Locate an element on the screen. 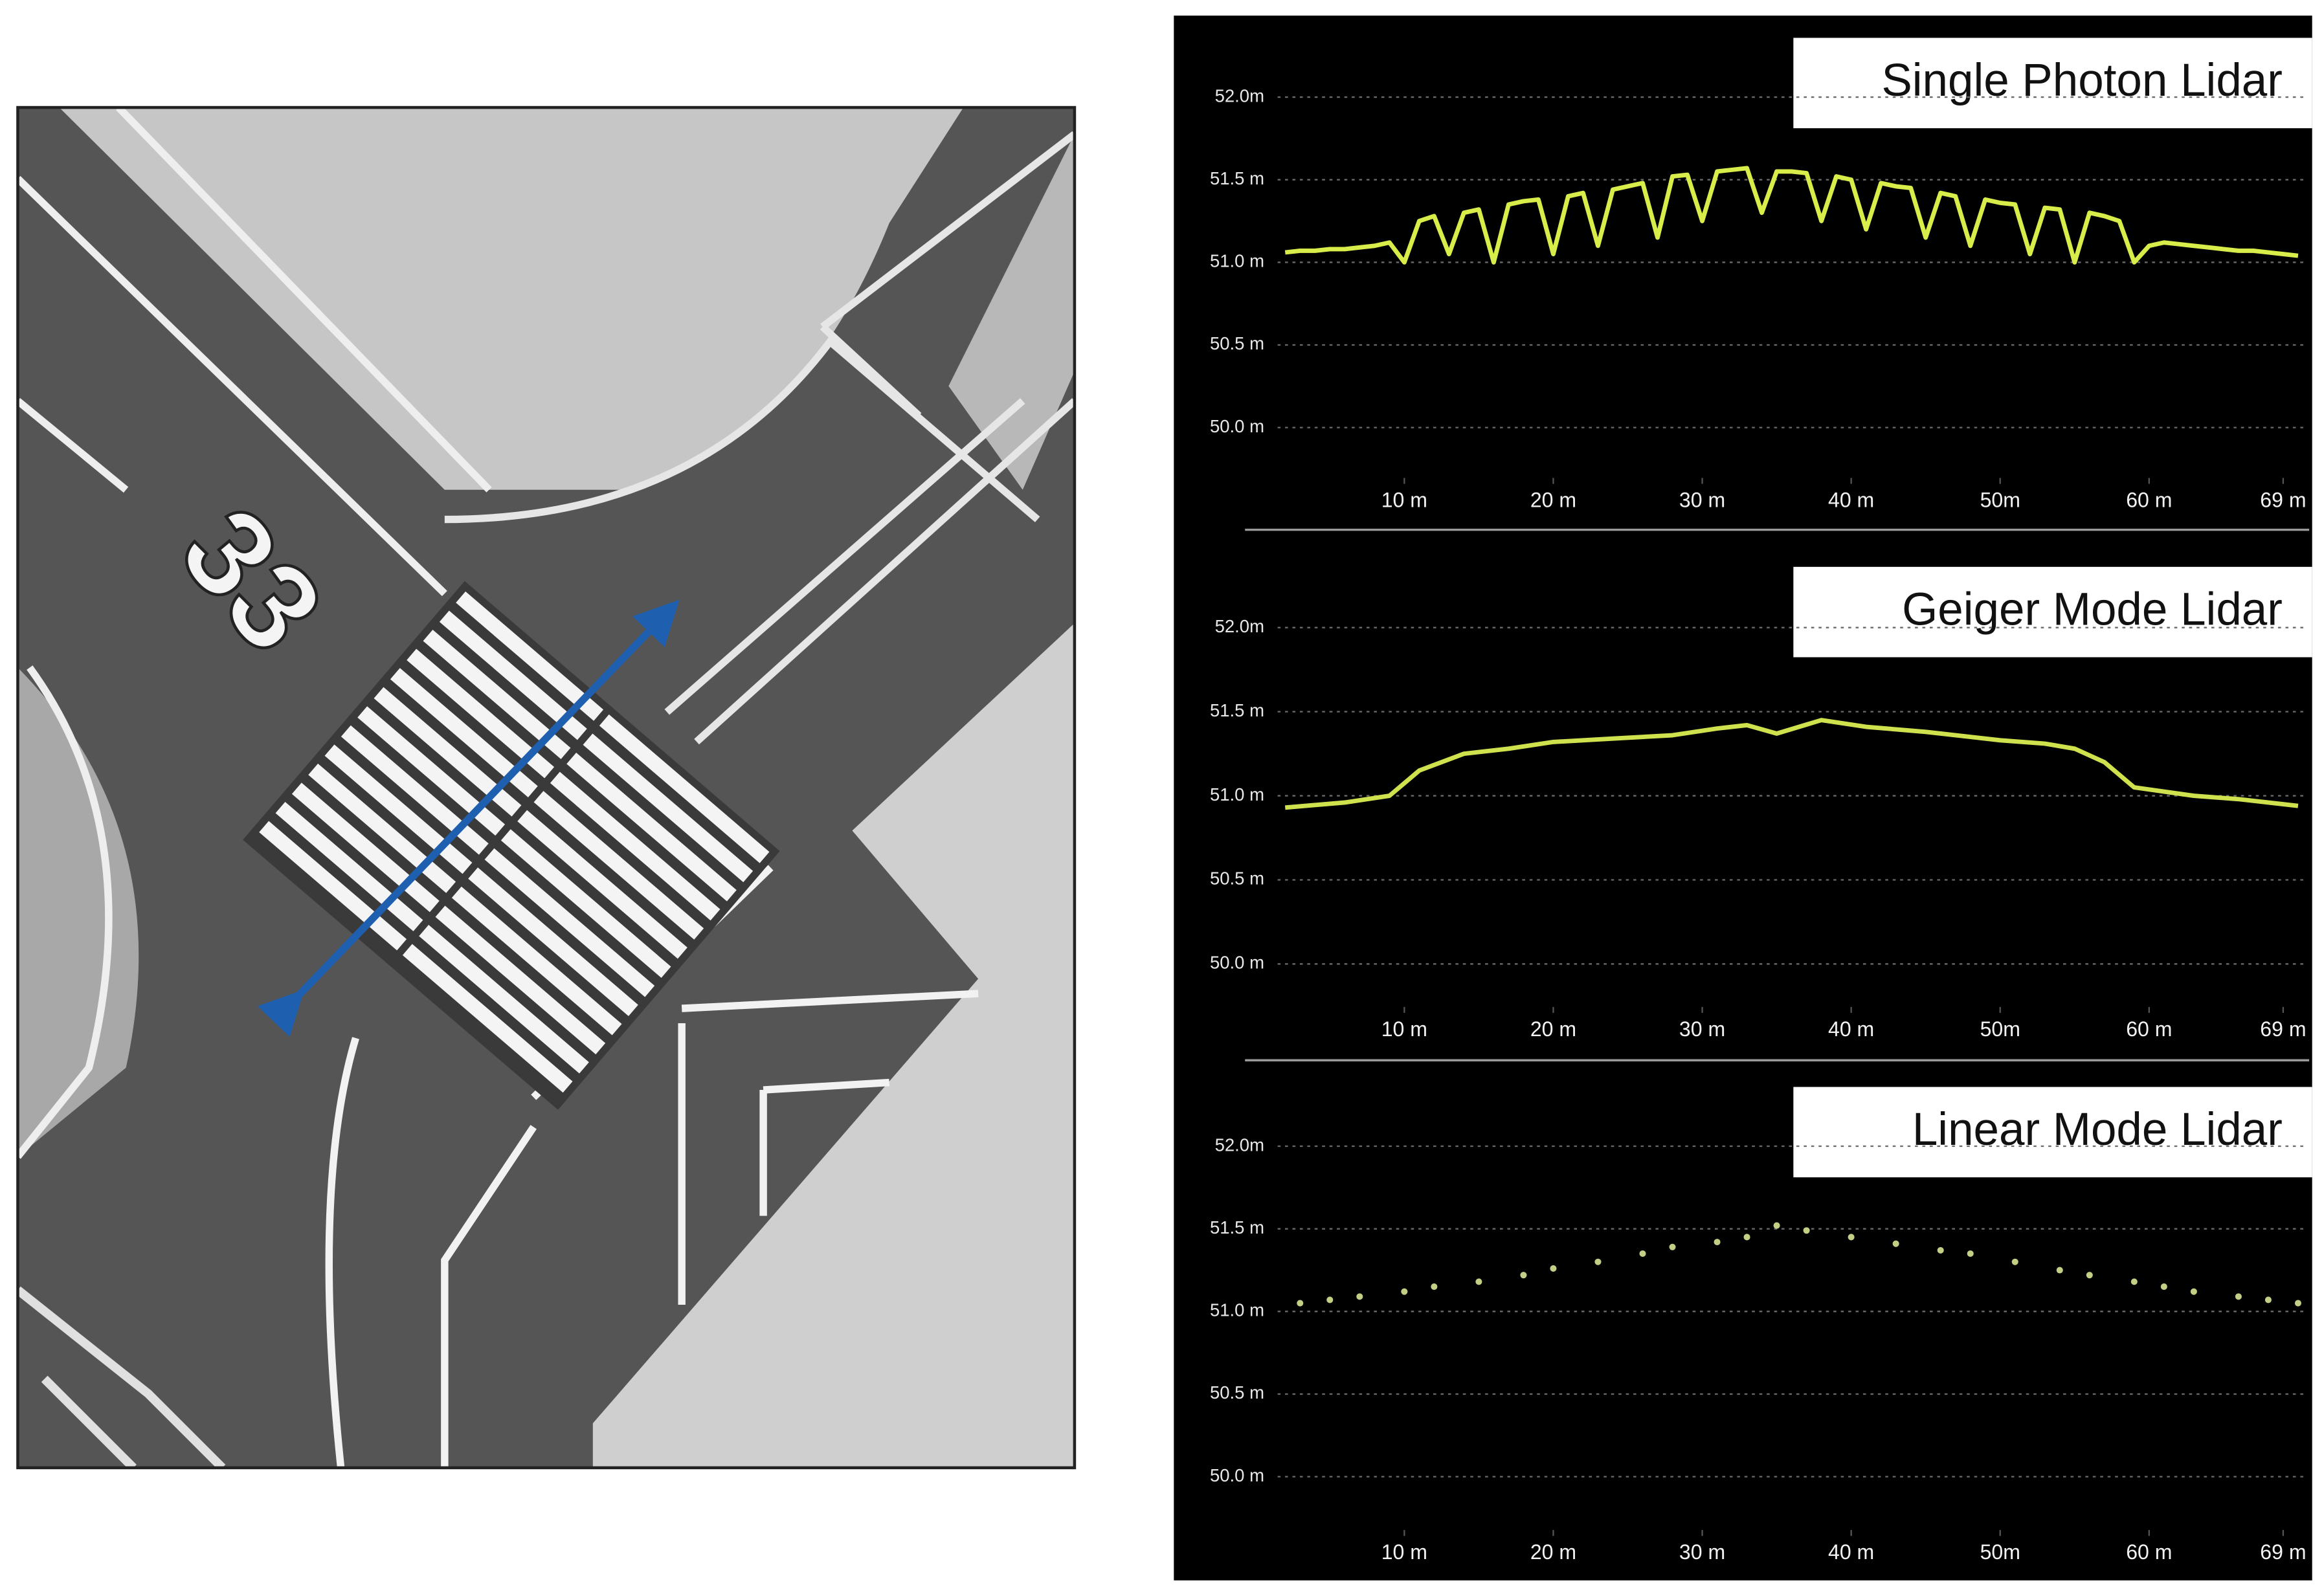 The height and width of the screenshot is (1596, 2324). runway-line is located at coordinates (254, 633).